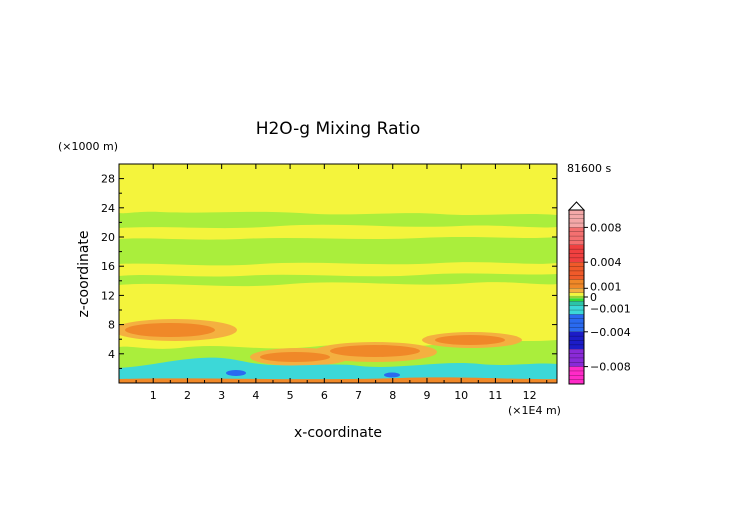 The image size is (752, 532). I want to click on yellow-band-16km, so click(338, 269).